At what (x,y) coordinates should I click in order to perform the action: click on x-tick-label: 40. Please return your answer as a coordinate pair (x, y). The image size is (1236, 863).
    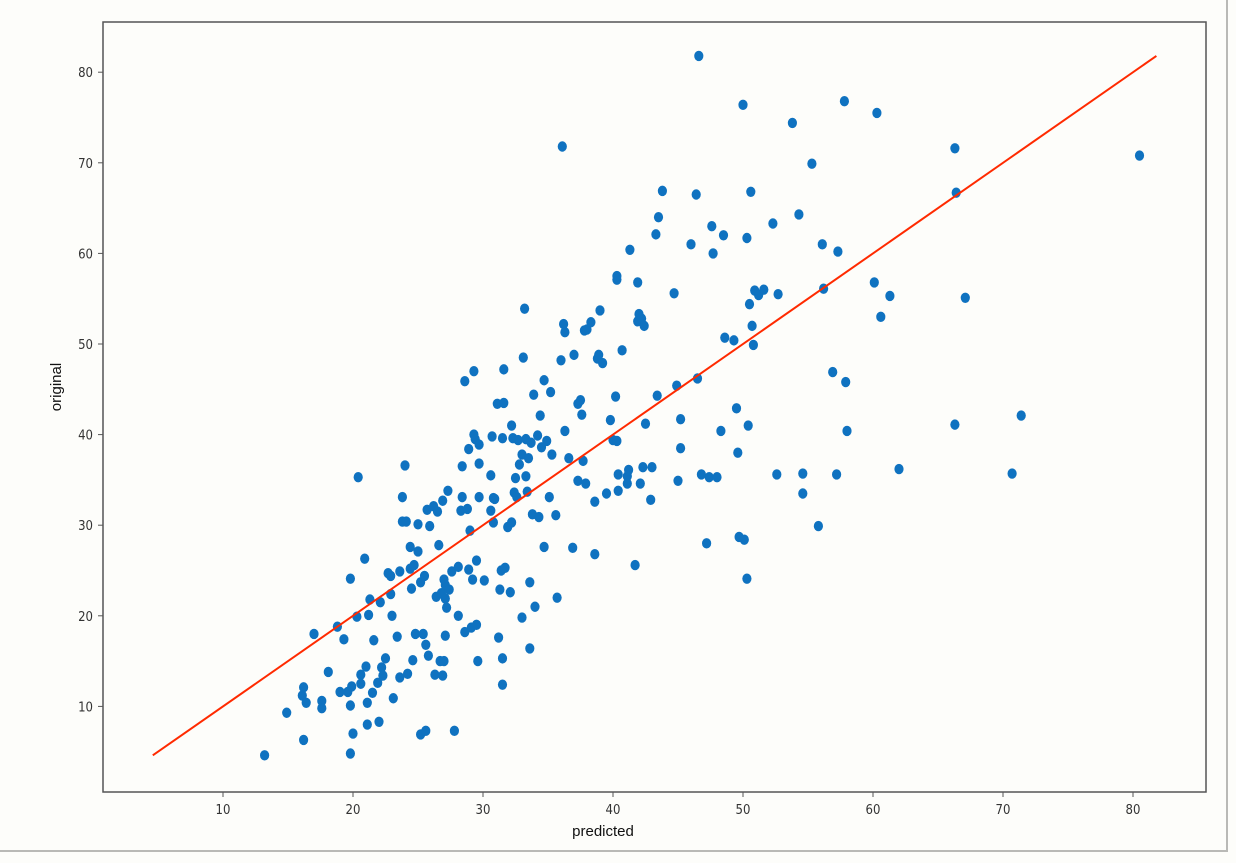
    Looking at the image, I should click on (613, 810).